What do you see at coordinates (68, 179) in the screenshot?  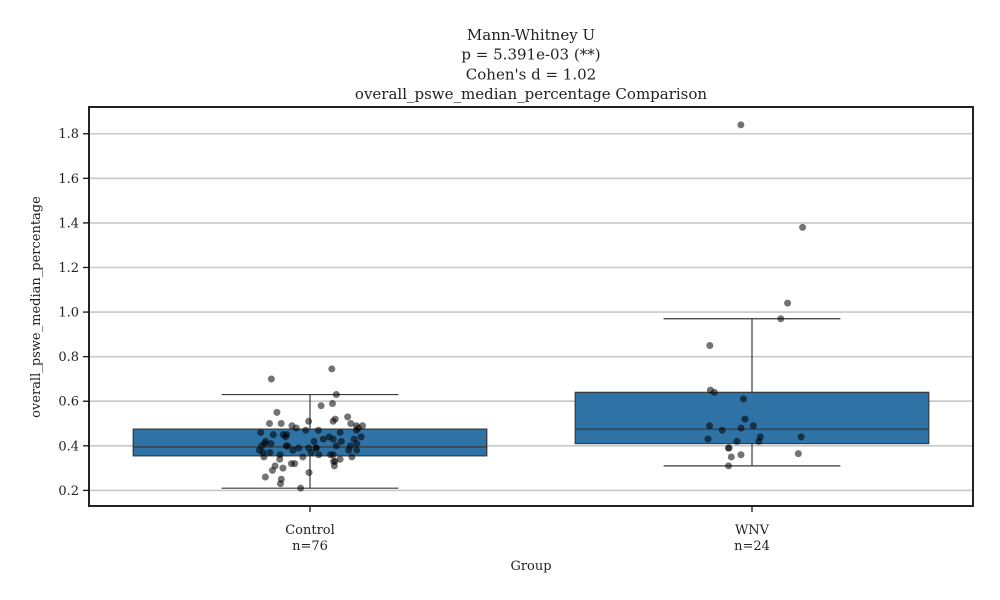 I see `y-tick-label: 1.6` at bounding box center [68, 179].